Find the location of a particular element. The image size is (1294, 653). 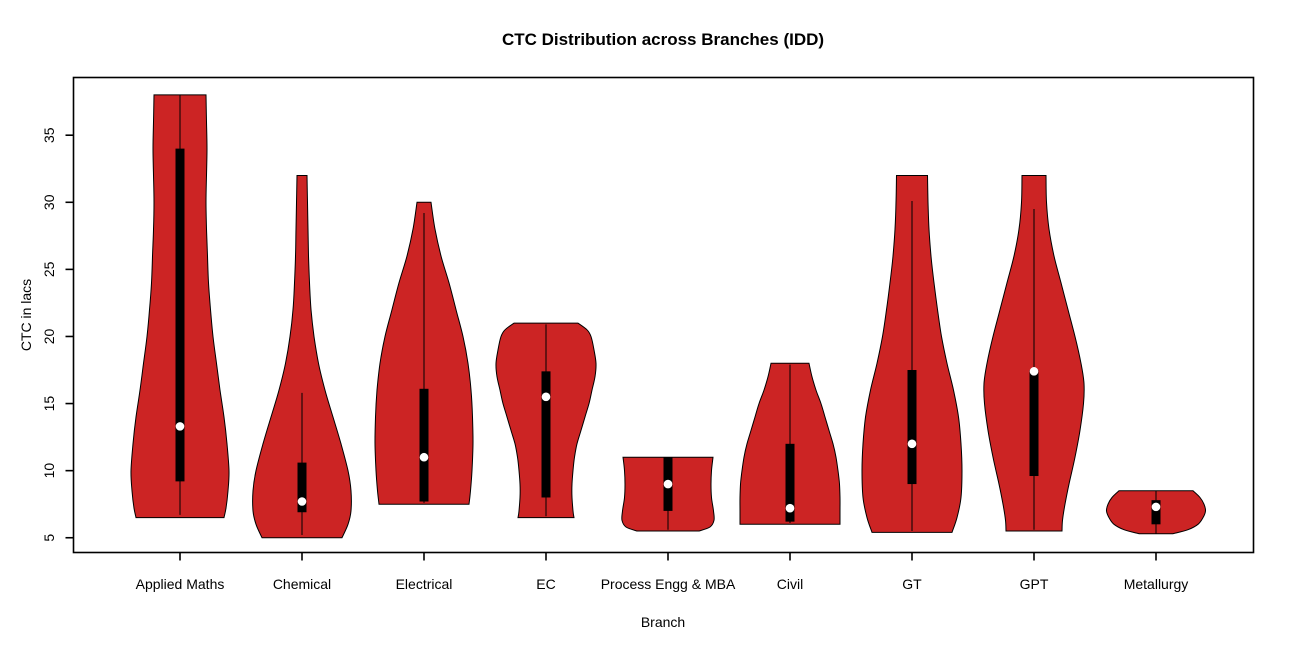

y-tick-label-25: 25 is located at coordinates (49, 269).